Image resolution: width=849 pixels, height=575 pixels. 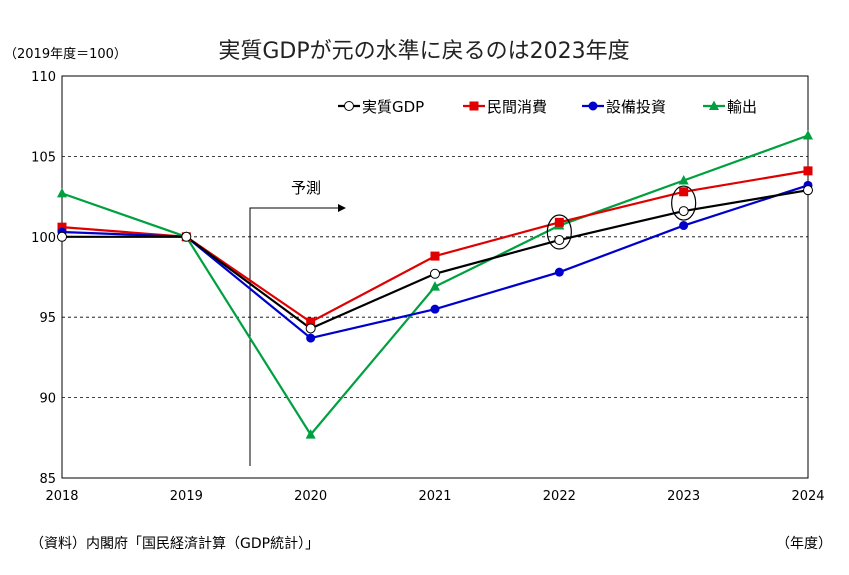 What do you see at coordinates (547, 107) in the screenshot?
I see `legend: 実質GDP 民間消費 設備投資 輸出` at bounding box center [547, 107].